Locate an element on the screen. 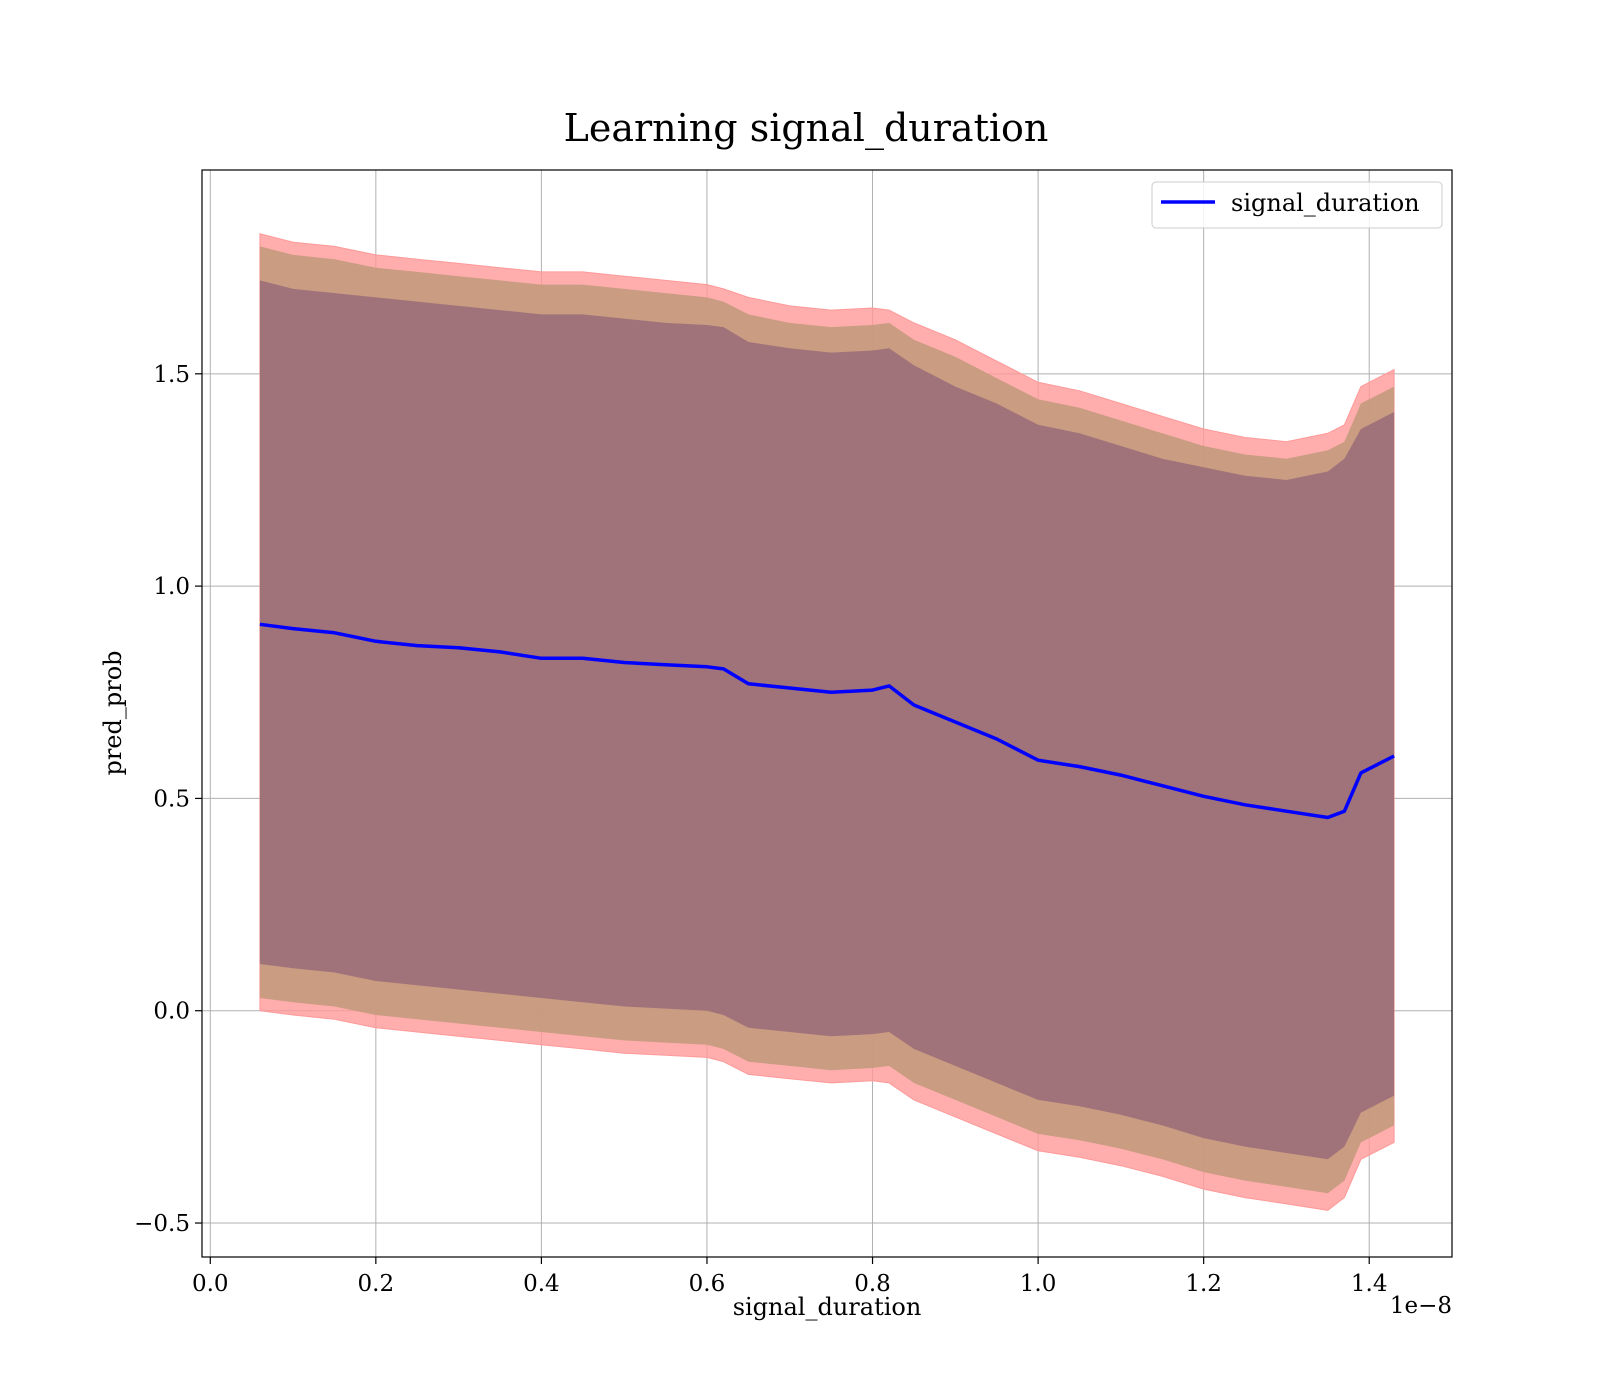 This screenshot has width=1600, height=1400. y-tick-label: 1.0 is located at coordinates (171, 587).